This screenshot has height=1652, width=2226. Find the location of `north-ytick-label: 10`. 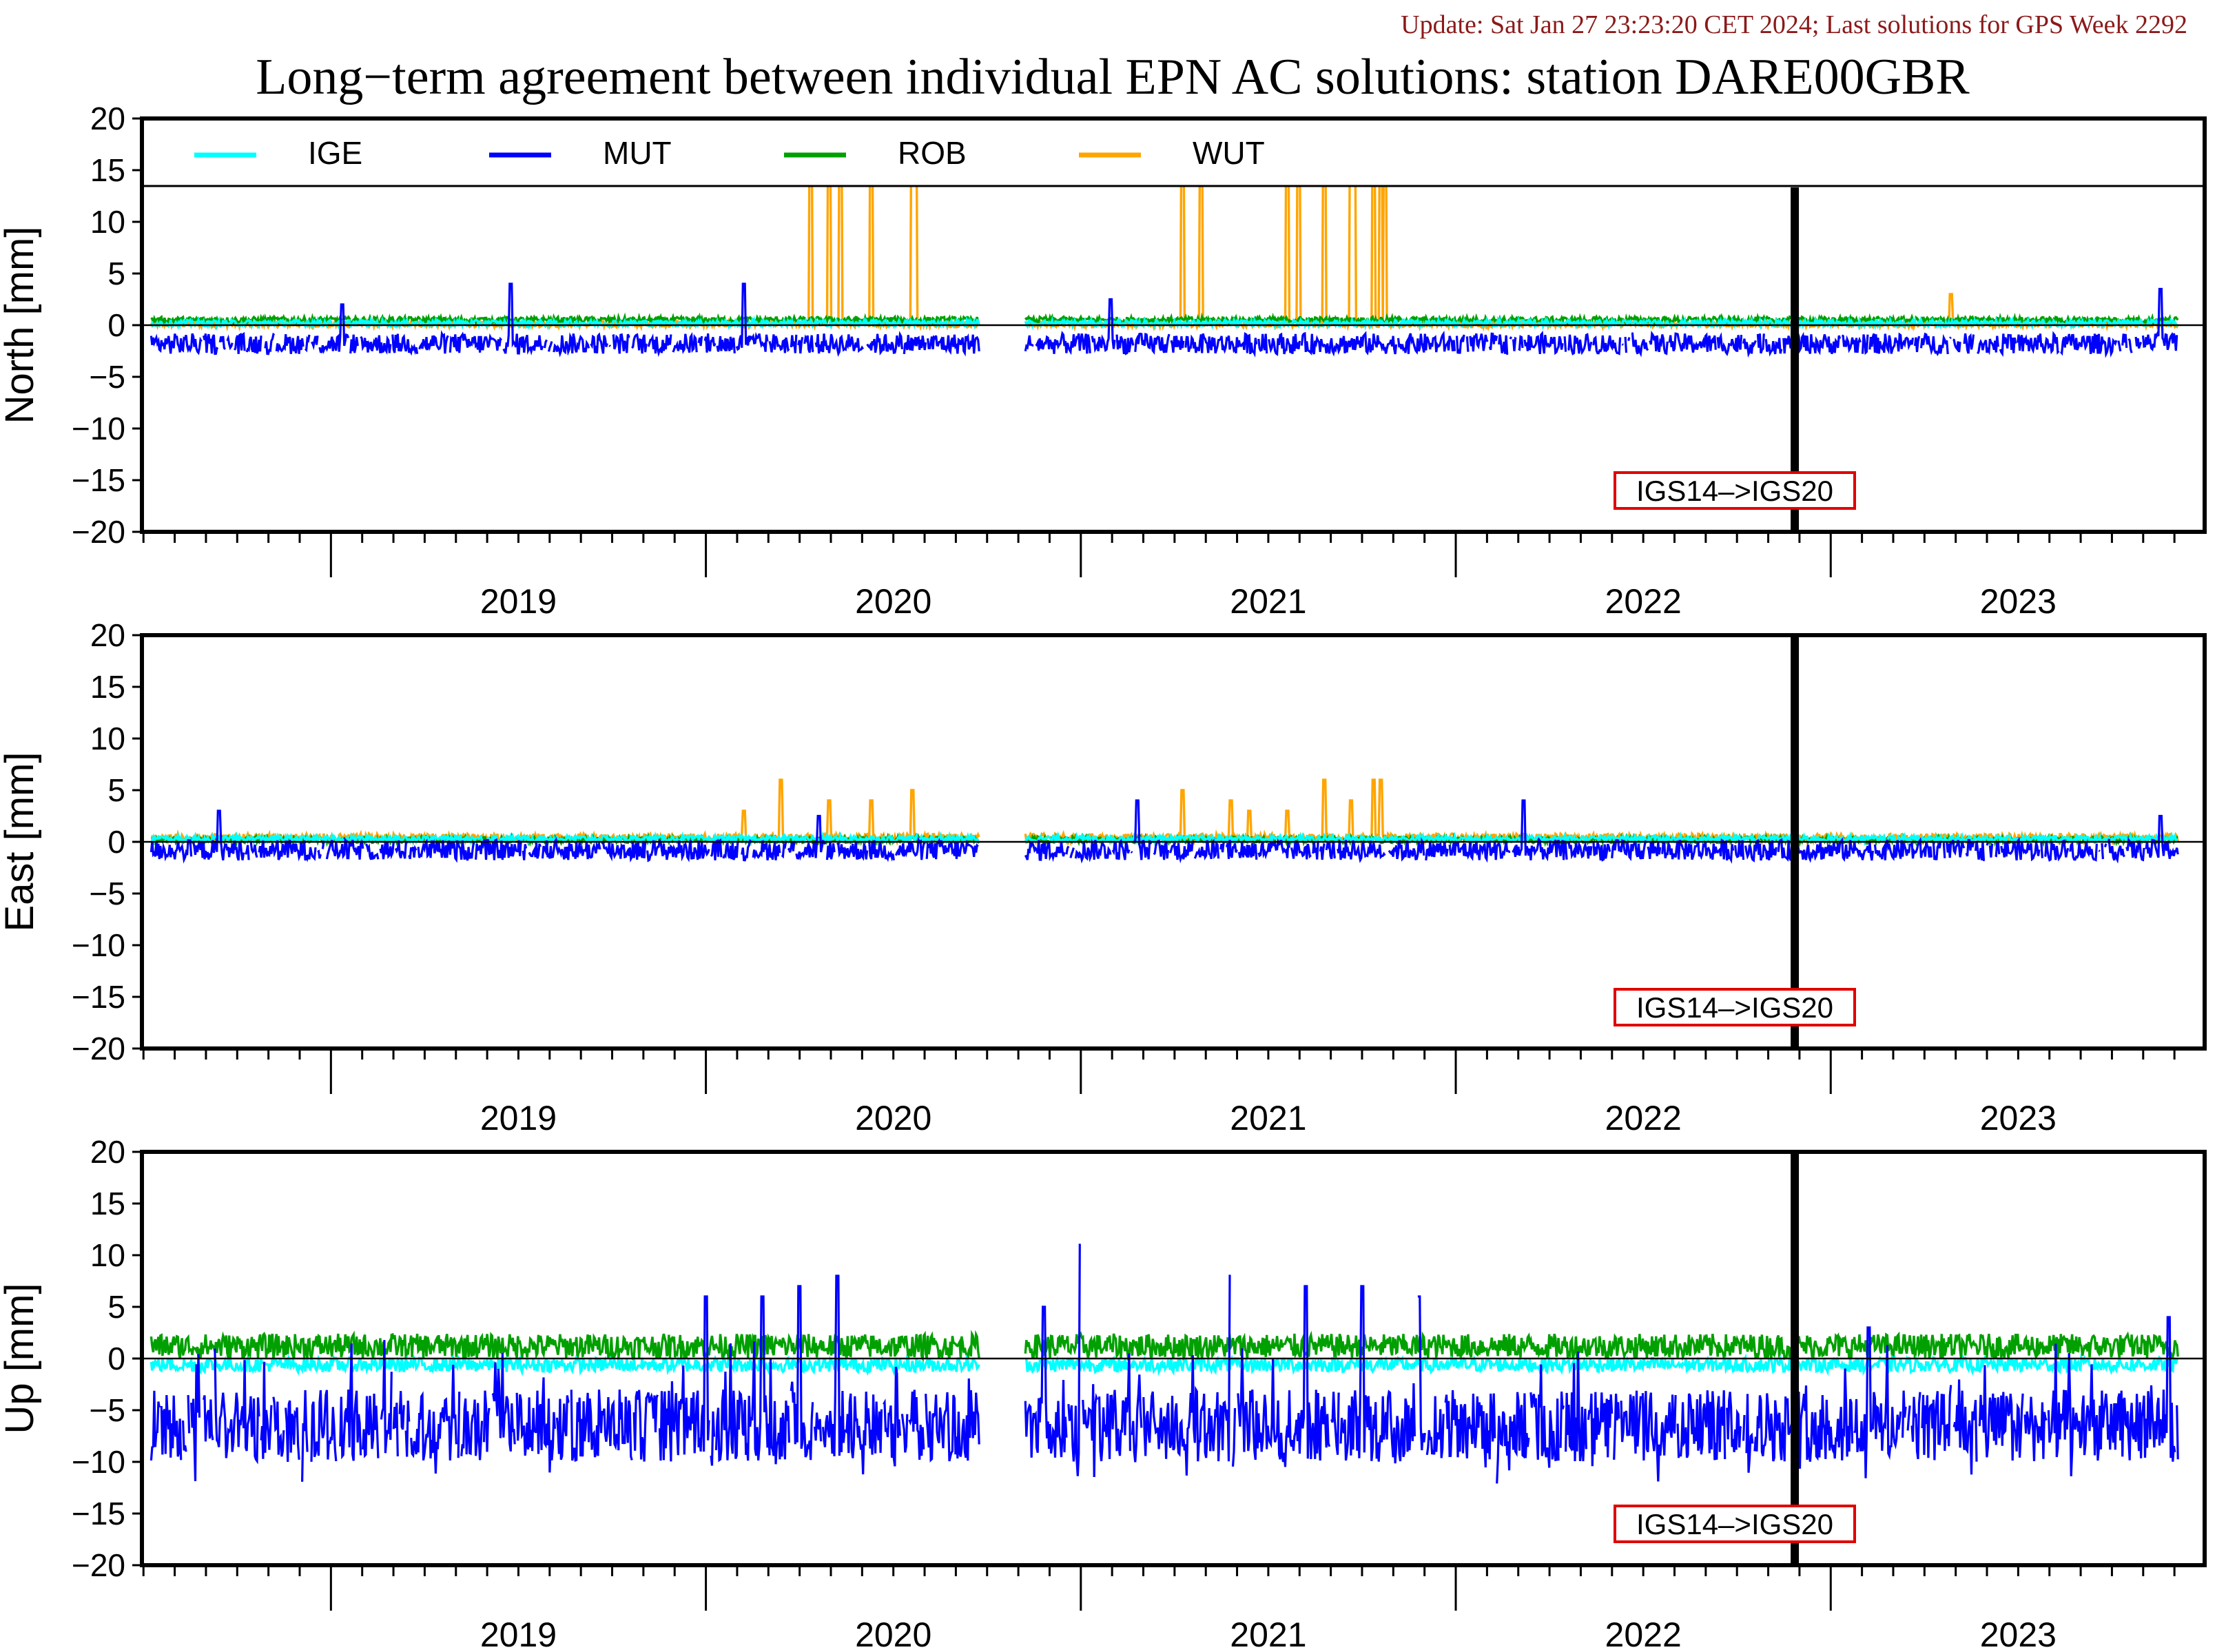

north-ytick-label: 10 is located at coordinates (107, 222).